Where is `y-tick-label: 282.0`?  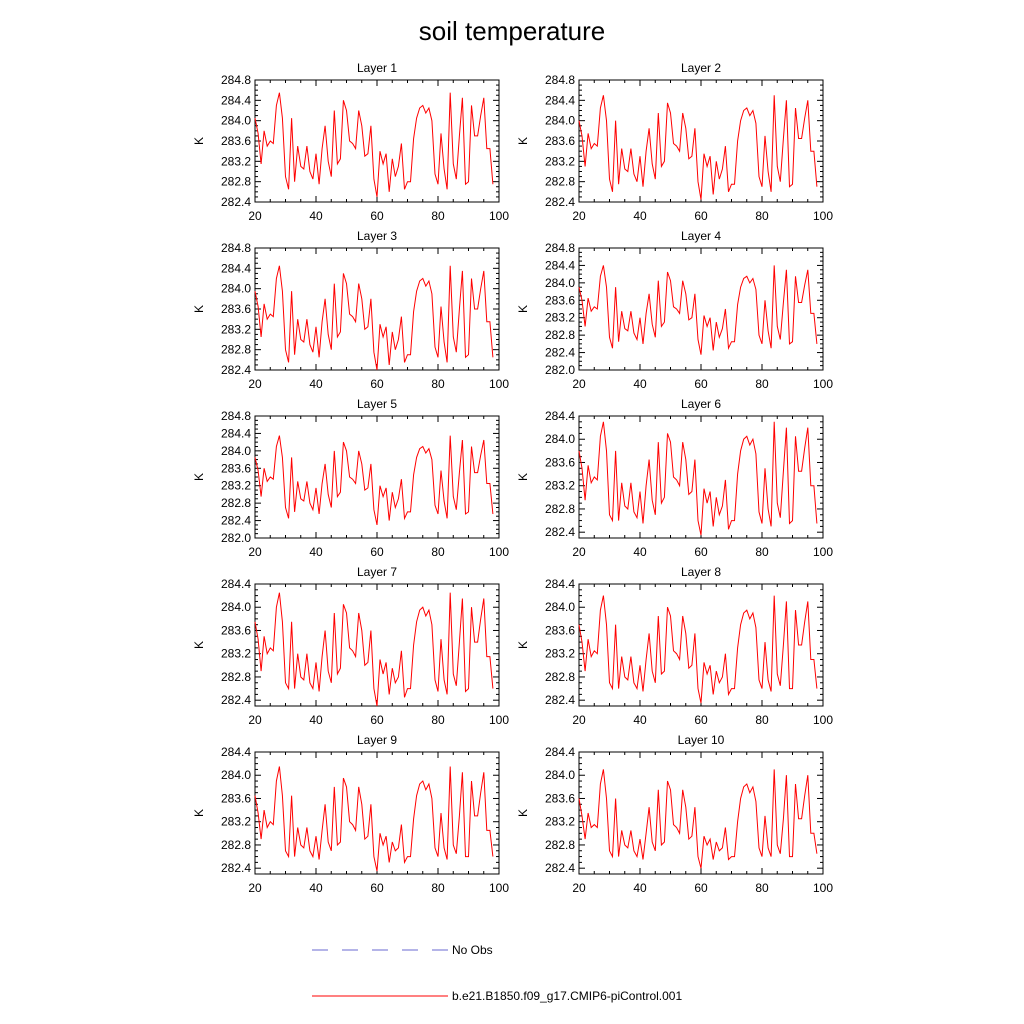 y-tick-label: 282.0 is located at coordinates (560, 370).